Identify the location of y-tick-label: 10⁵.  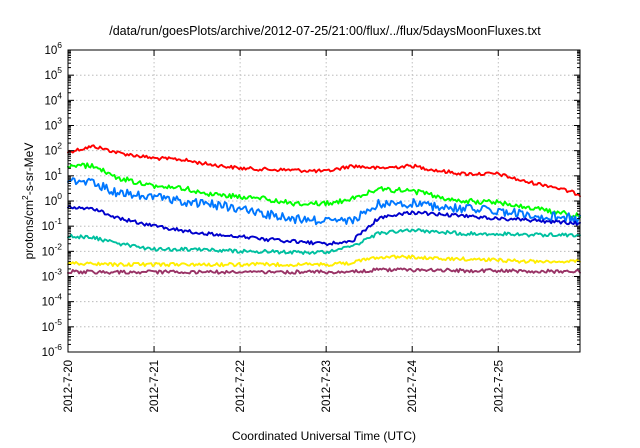
(53, 73).